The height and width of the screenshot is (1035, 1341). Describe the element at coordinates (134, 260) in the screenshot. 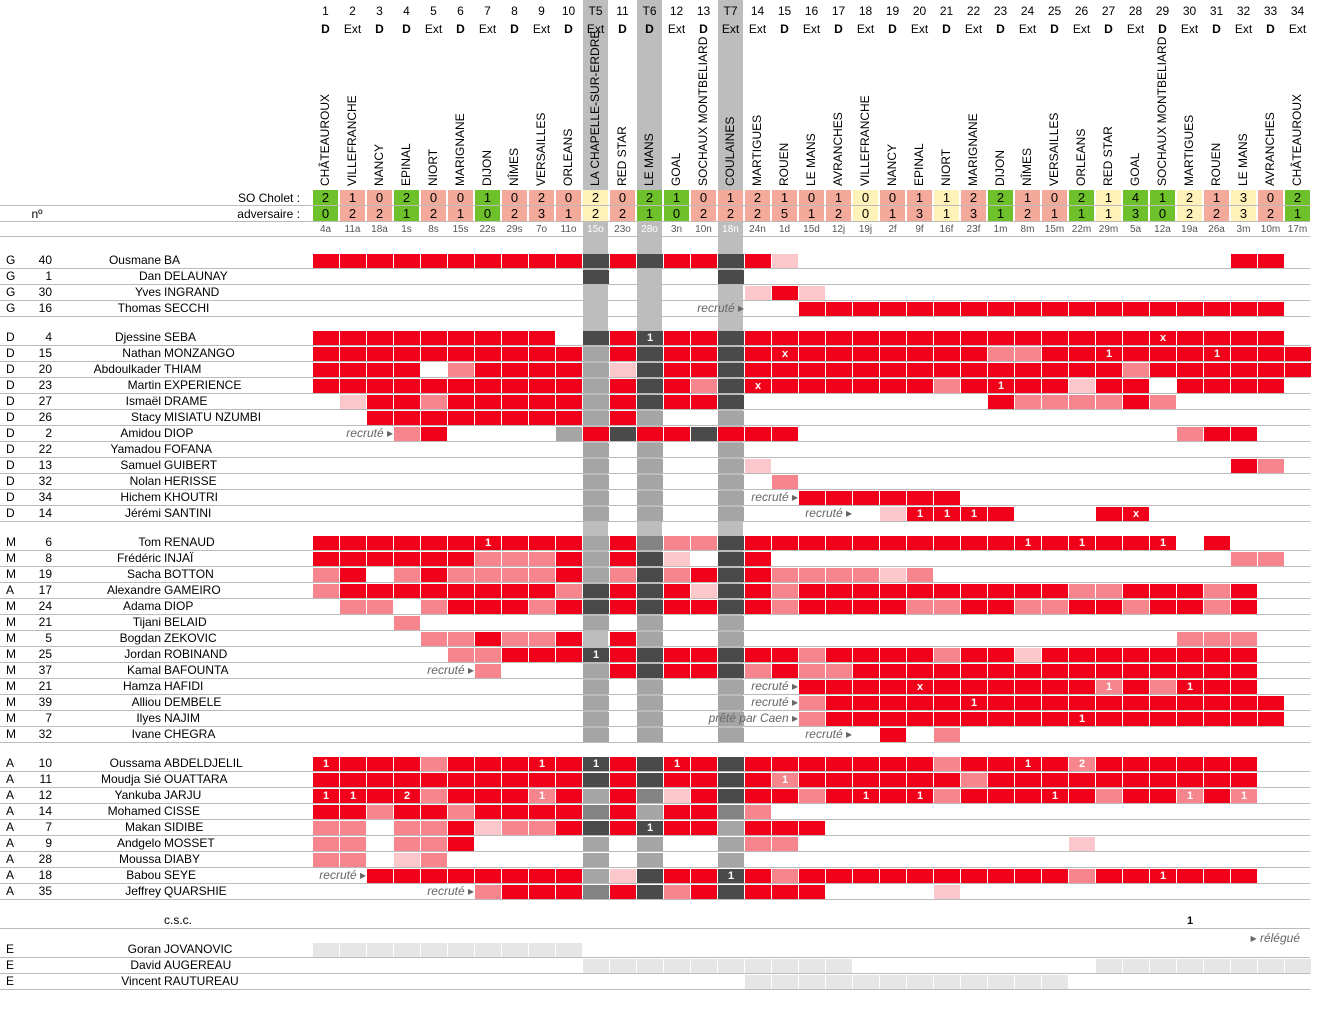

I see `player-first-name: Ousmane` at that location.